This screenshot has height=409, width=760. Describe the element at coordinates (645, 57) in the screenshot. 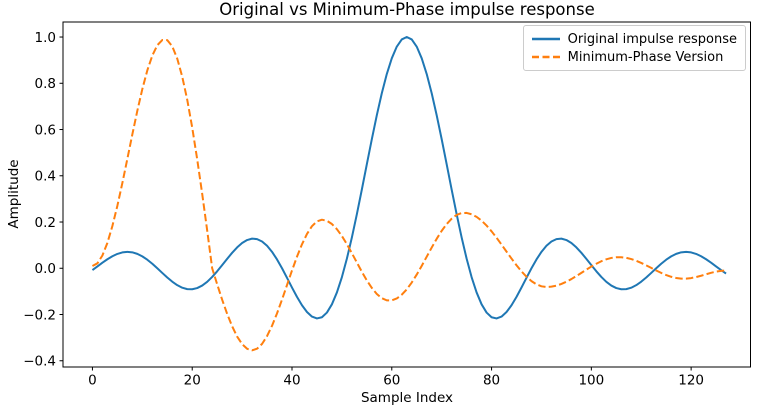

I see `legend-label-minphase: Minimum-Phase Version` at that location.